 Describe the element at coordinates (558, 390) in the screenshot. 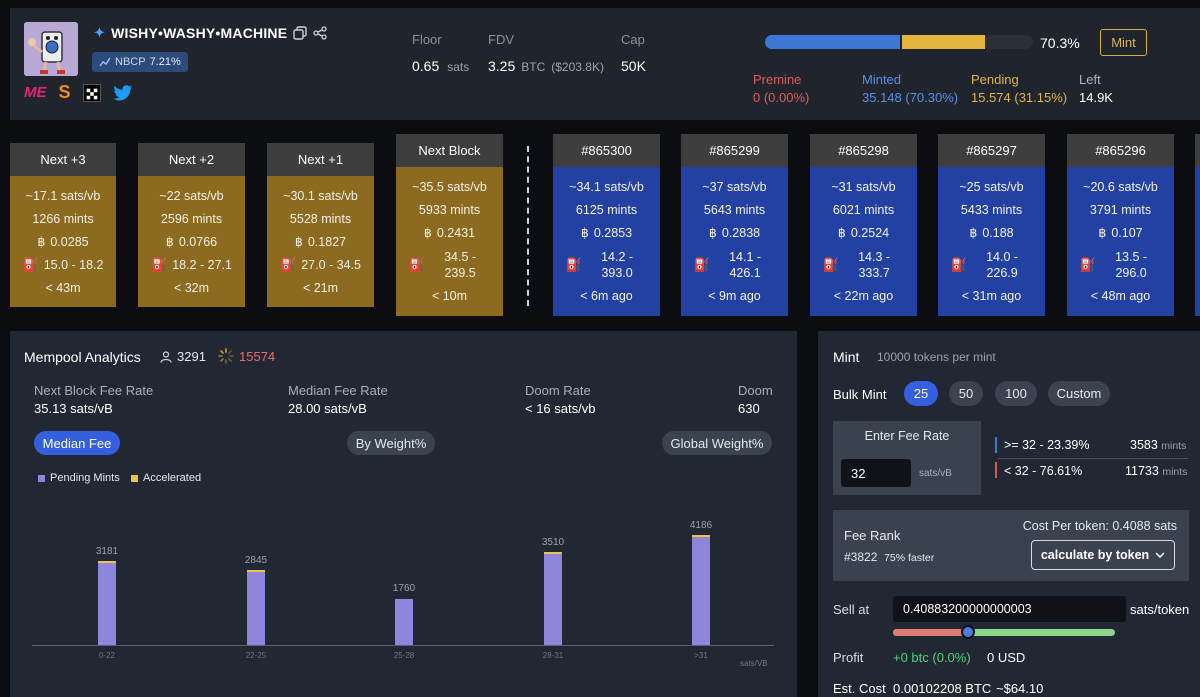

I see `doom-rate-label: Doom Rate` at that location.